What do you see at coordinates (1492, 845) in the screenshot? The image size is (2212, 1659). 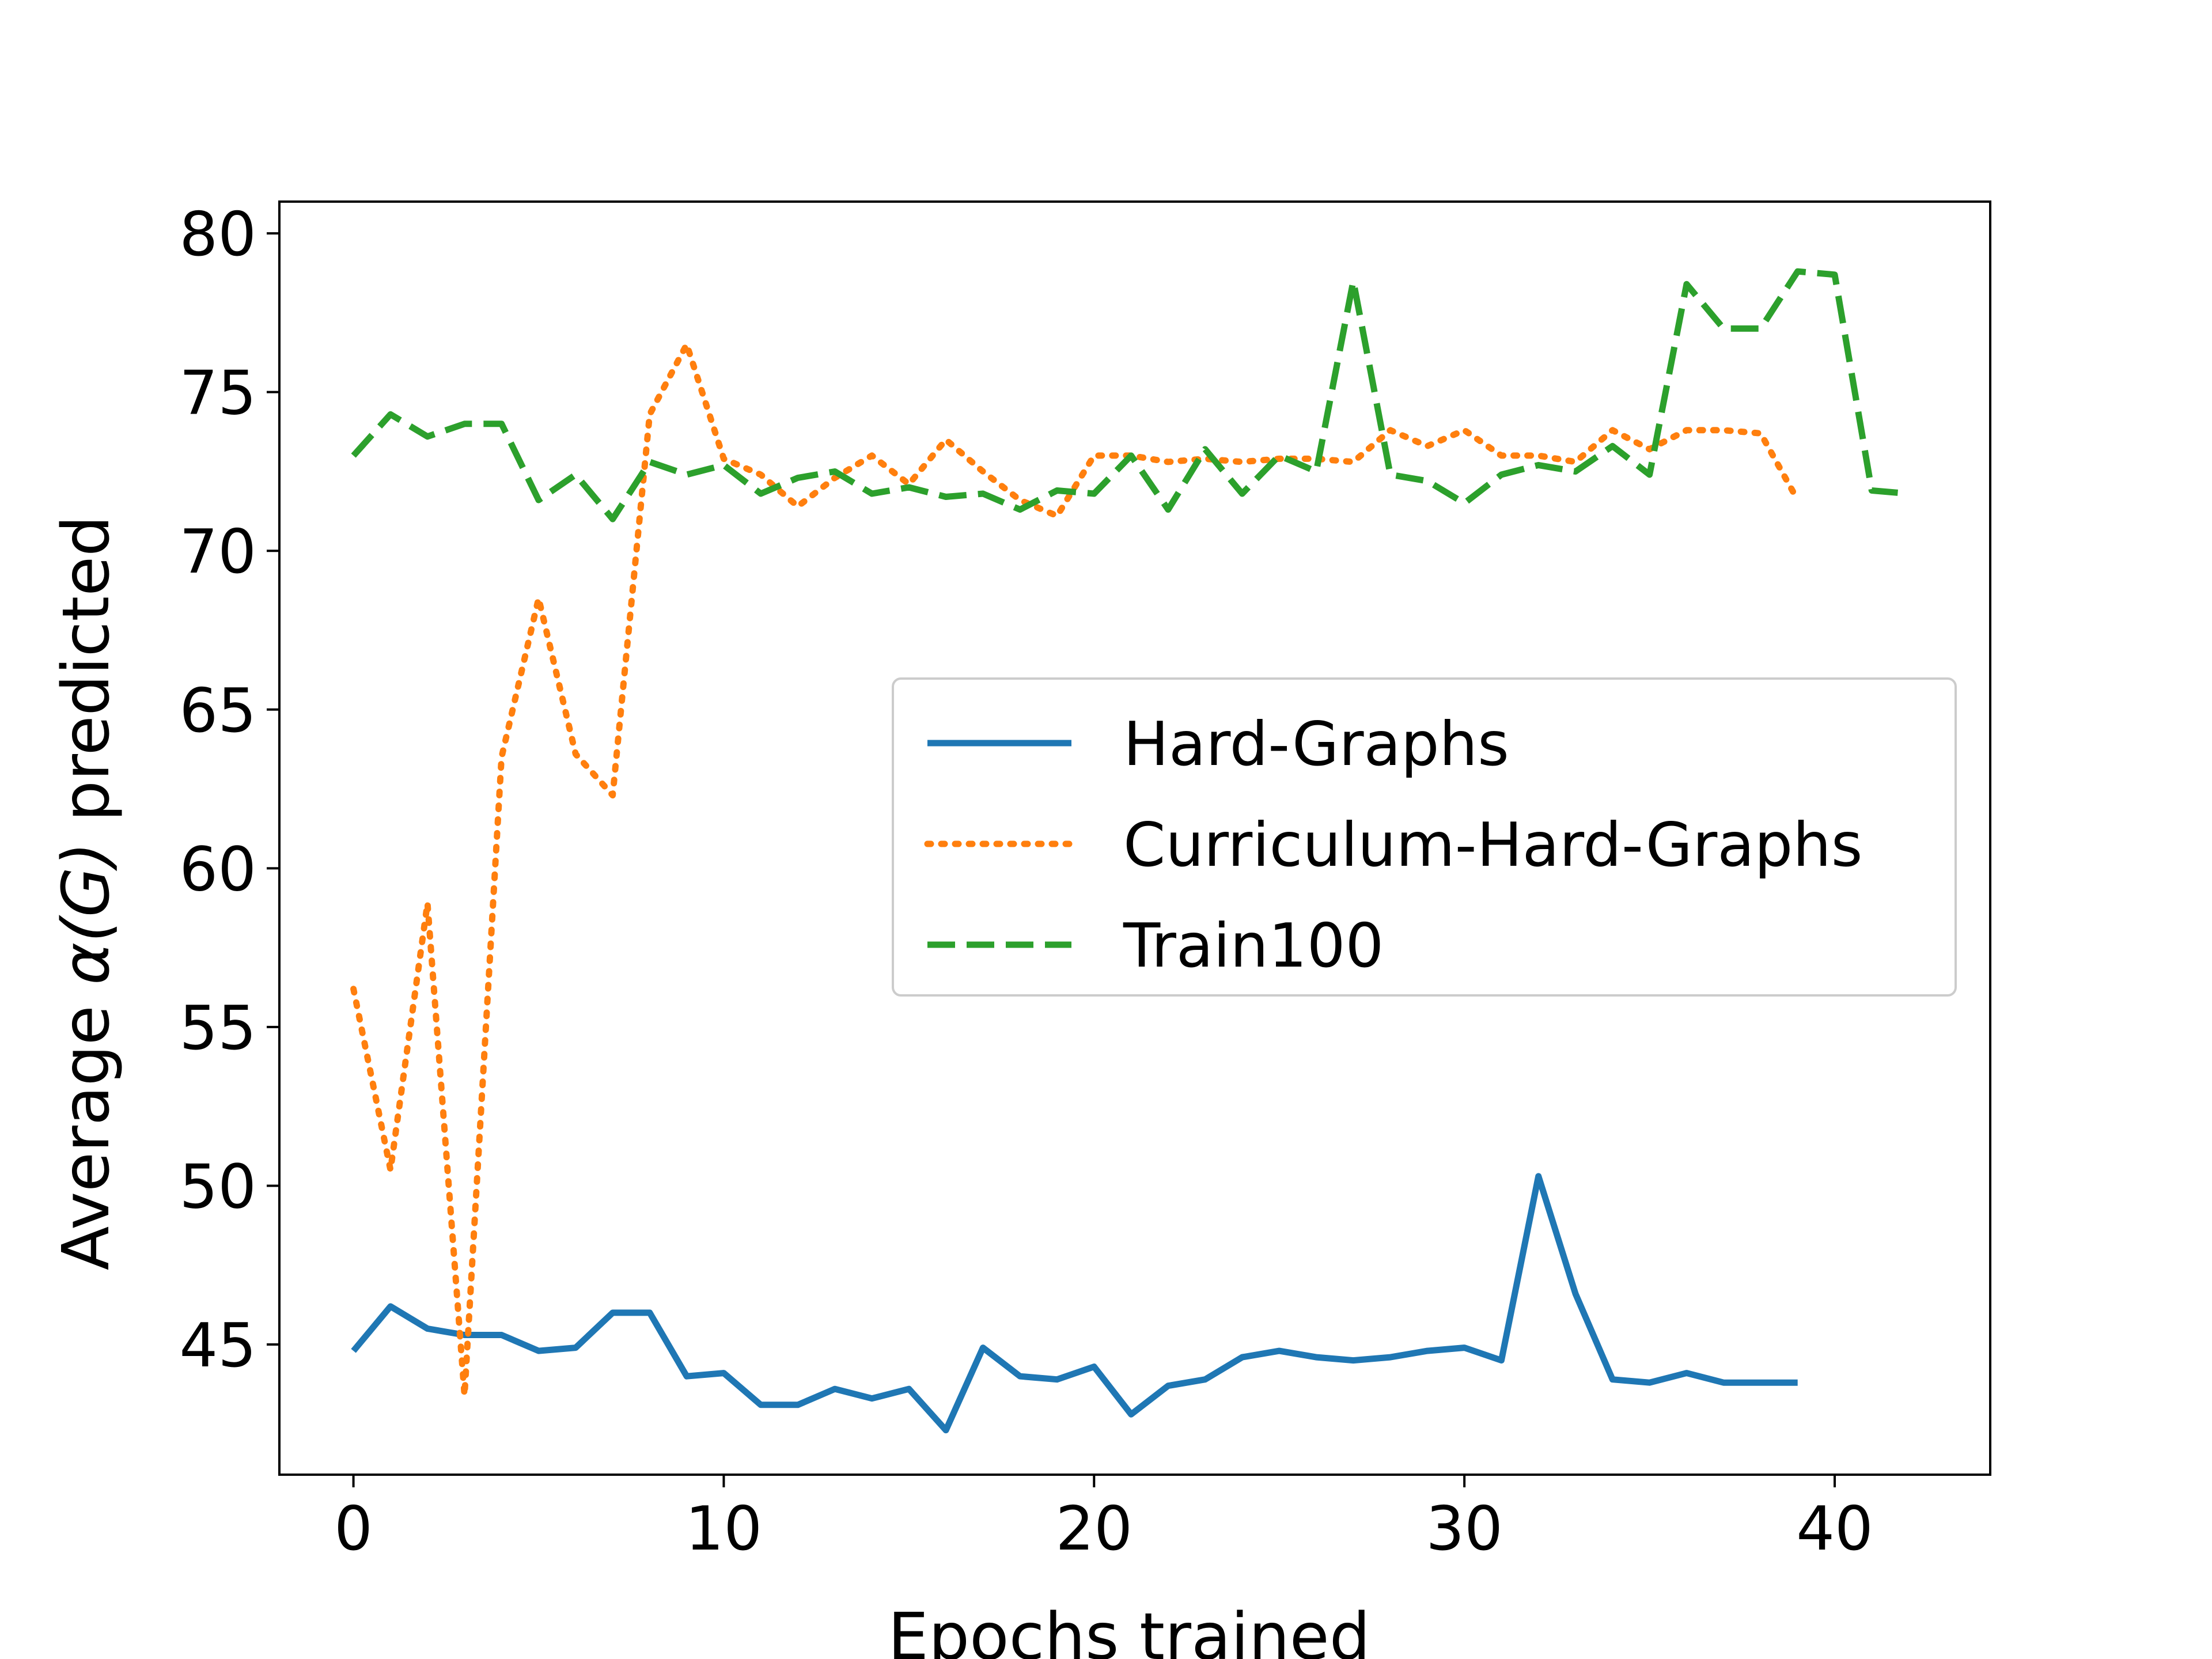 I see `legend-label: Curriculum-Hard-Graphs` at bounding box center [1492, 845].